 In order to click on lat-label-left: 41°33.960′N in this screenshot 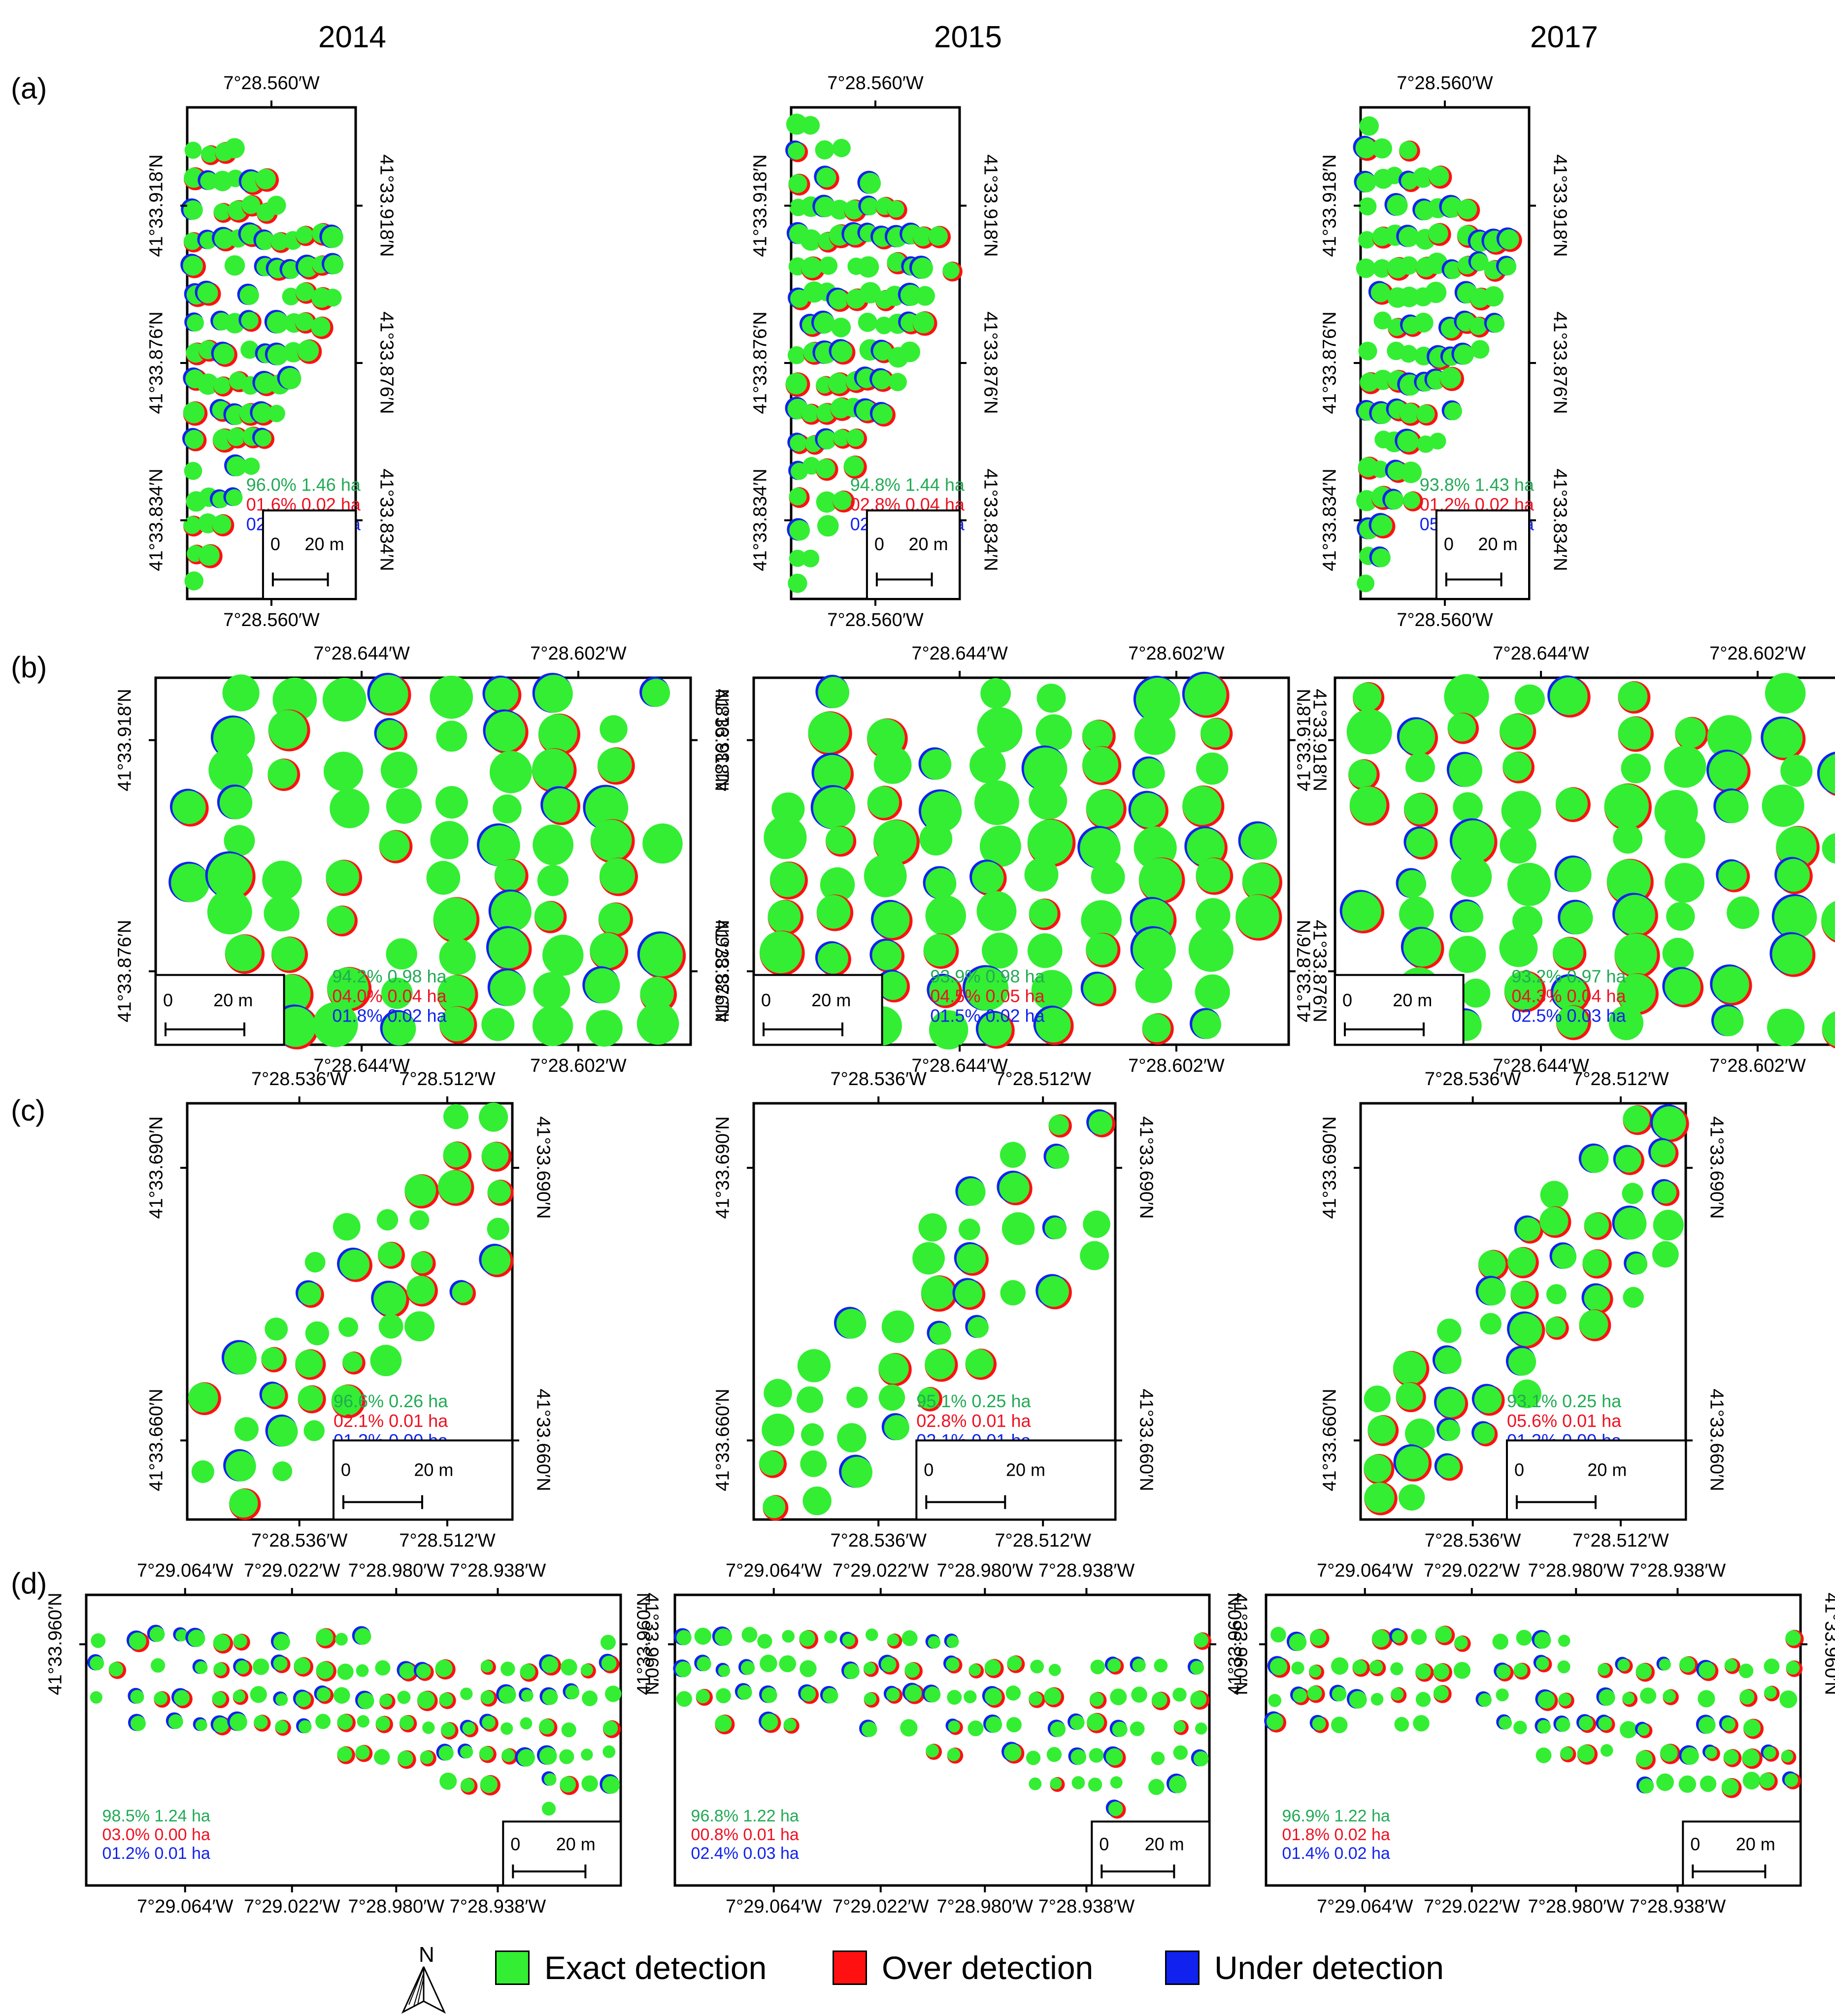, I will do `click(644, 1643)`.